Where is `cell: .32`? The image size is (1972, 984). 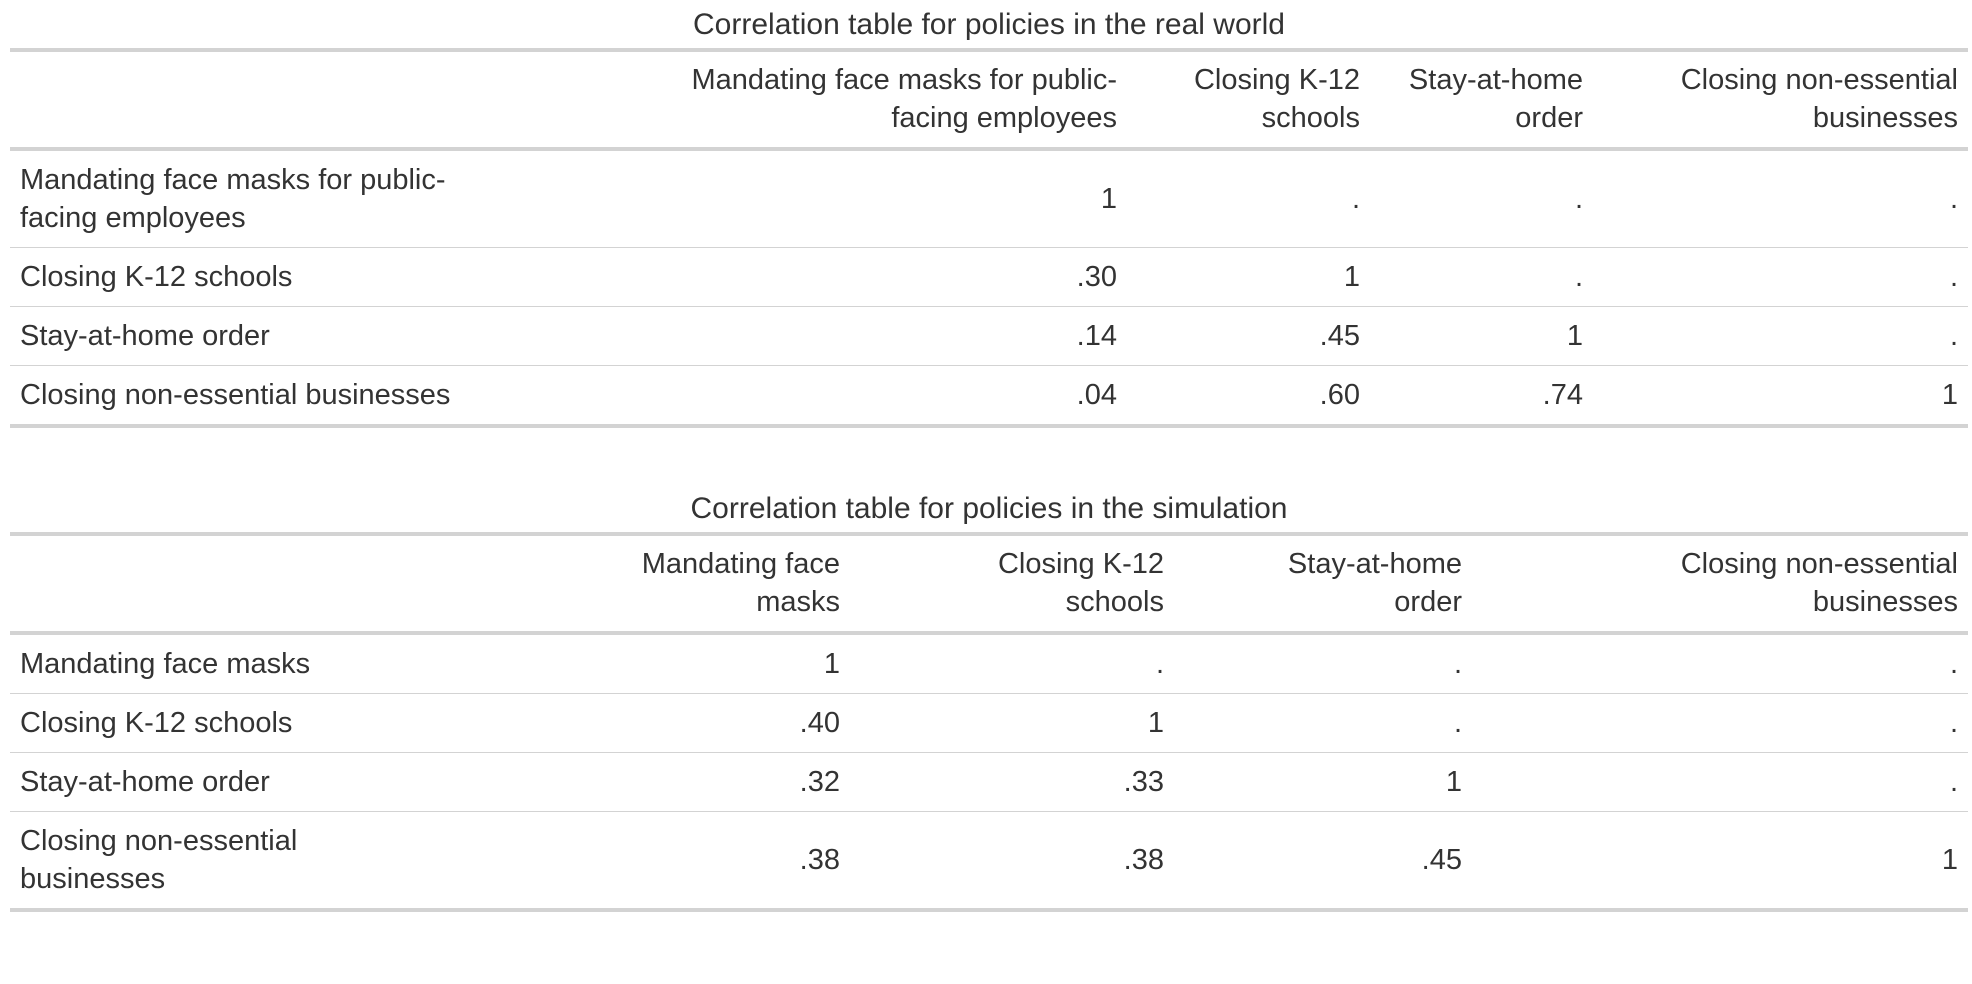
cell: .32 is located at coordinates (690, 782).